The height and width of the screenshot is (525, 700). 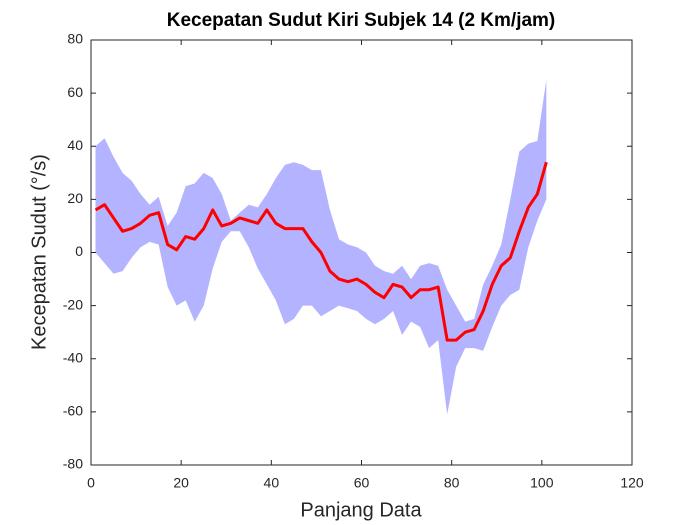 What do you see at coordinates (91, 483) in the screenshot?
I see `x-tick-label: 0` at bounding box center [91, 483].